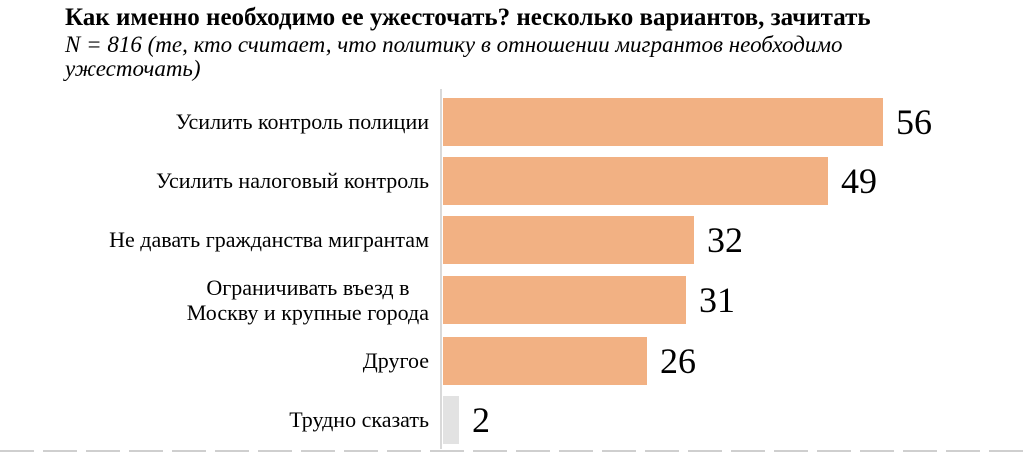 The width and height of the screenshot is (1024, 453). Describe the element at coordinates (302, 122) in the screenshot. I see `category-label: Усилить контроль полиции` at that location.